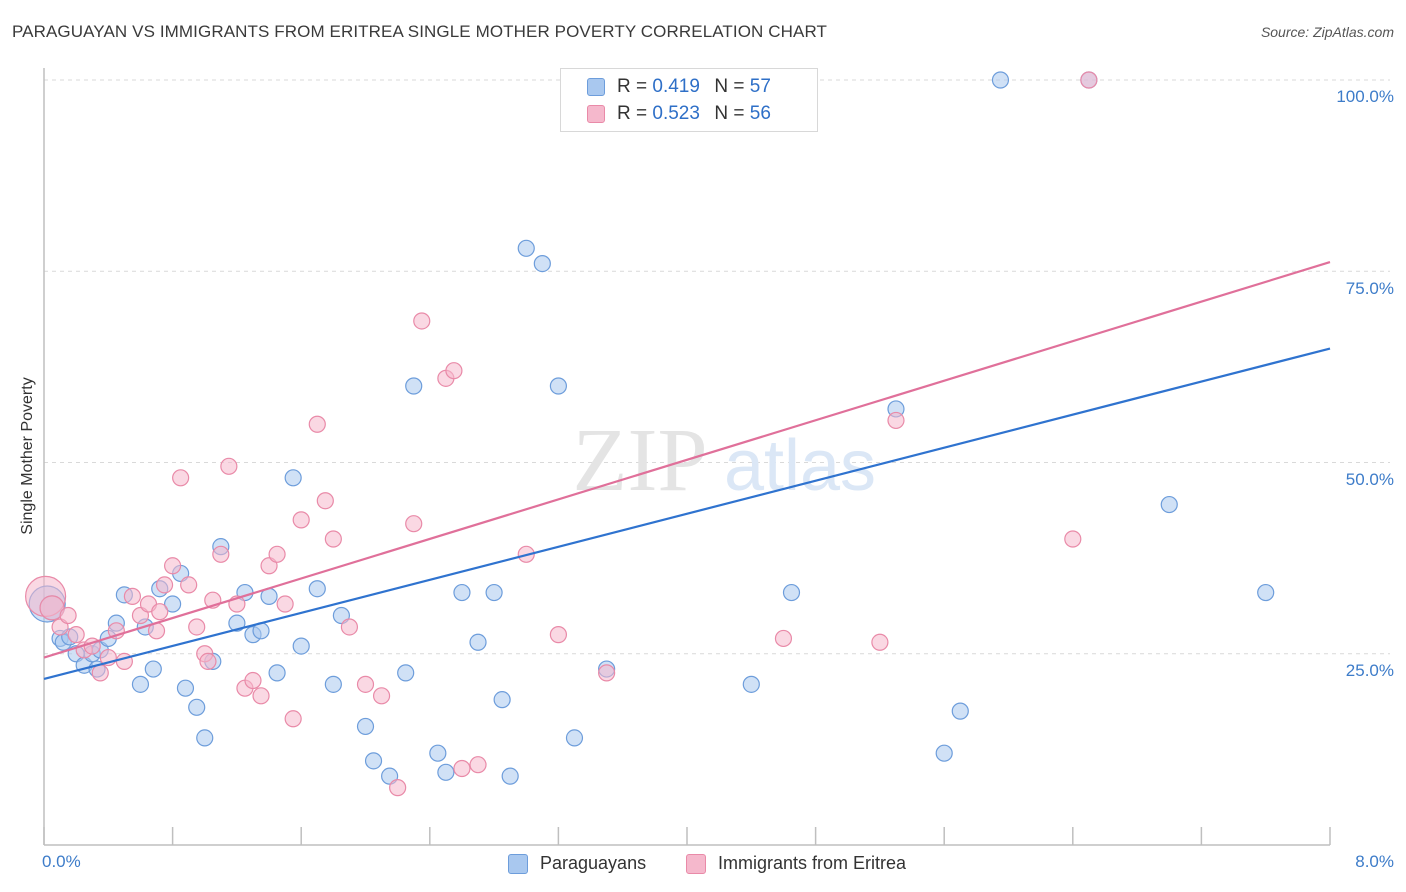 The width and height of the screenshot is (1406, 892). I want to click on legend-item-paraguayans: Paraguayans, so click(577, 863).